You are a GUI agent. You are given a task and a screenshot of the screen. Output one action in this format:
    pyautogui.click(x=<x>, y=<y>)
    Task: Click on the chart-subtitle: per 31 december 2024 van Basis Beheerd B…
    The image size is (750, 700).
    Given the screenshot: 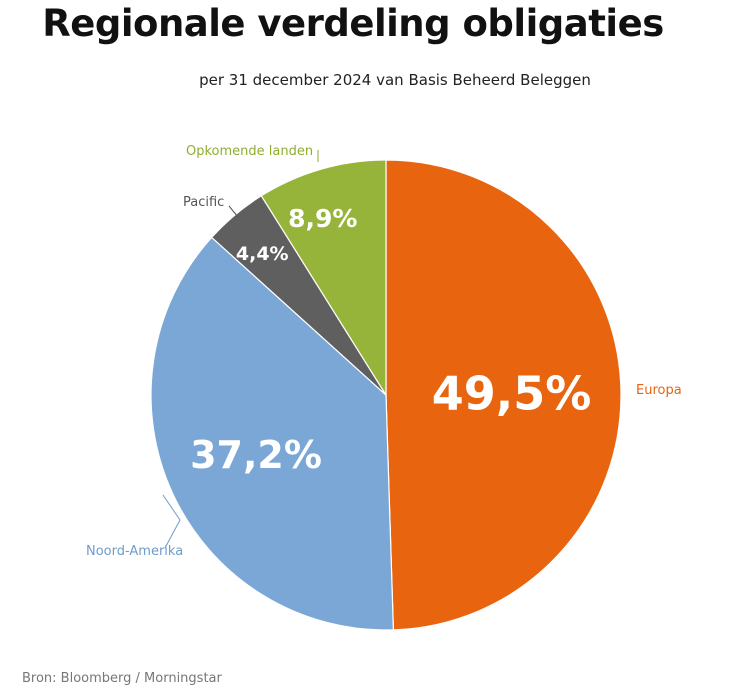 What is the action you would take?
    pyautogui.click(x=395, y=80)
    